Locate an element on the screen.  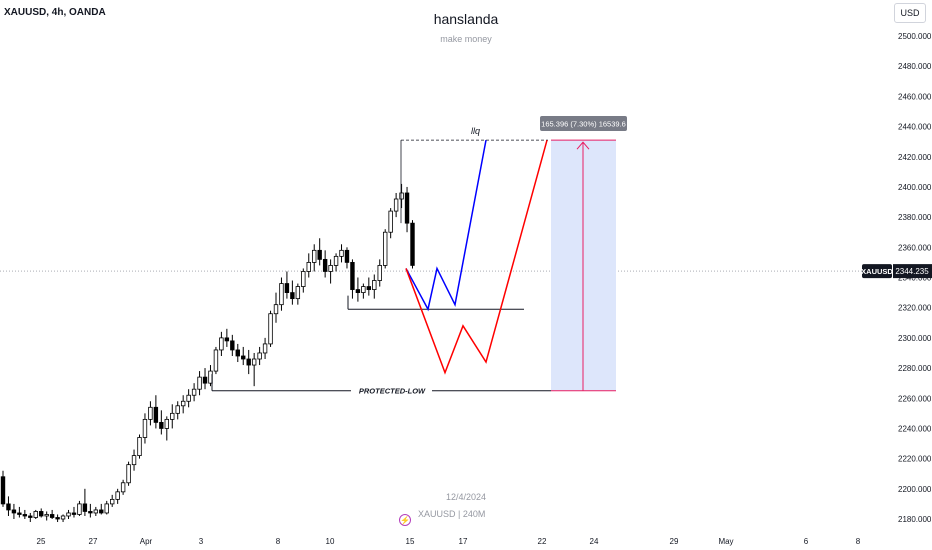
y-tick-label: 2260.000 is located at coordinates (915, 398).